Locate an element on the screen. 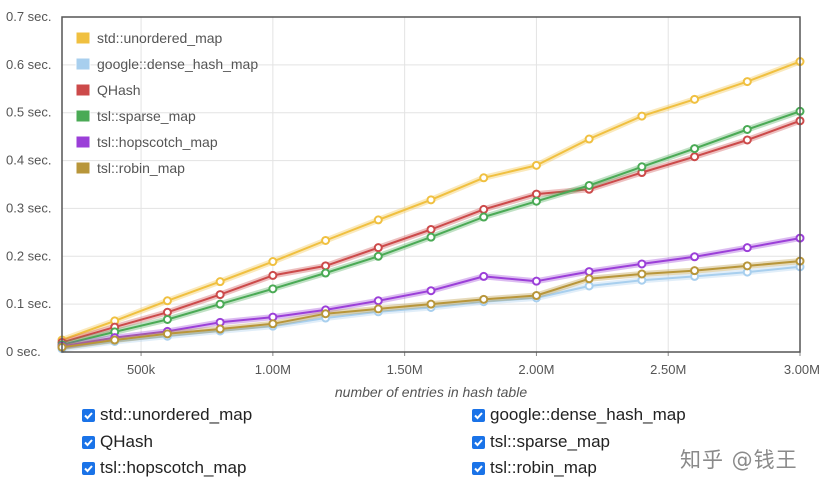  toggle-label: QHash is located at coordinates (126, 441).